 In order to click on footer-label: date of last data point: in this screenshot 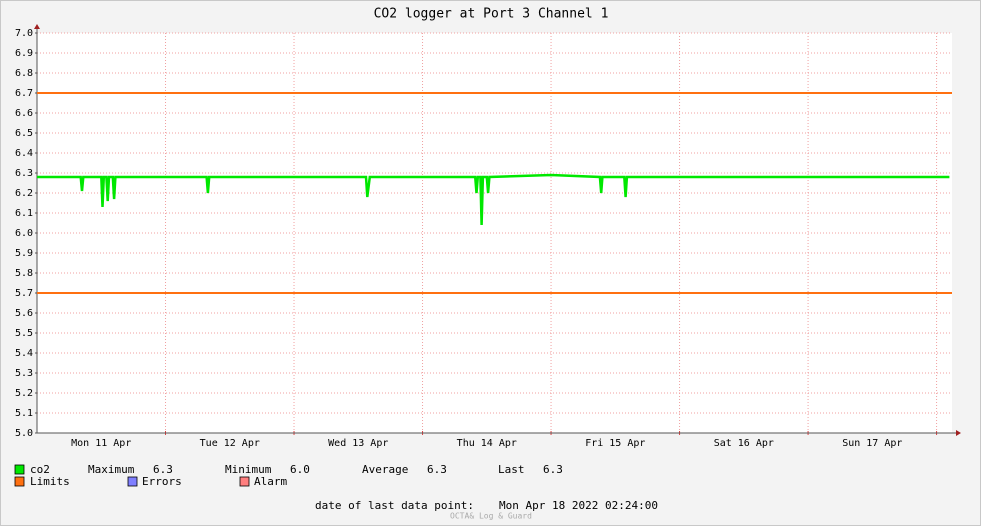, I will do `click(394, 505)`.